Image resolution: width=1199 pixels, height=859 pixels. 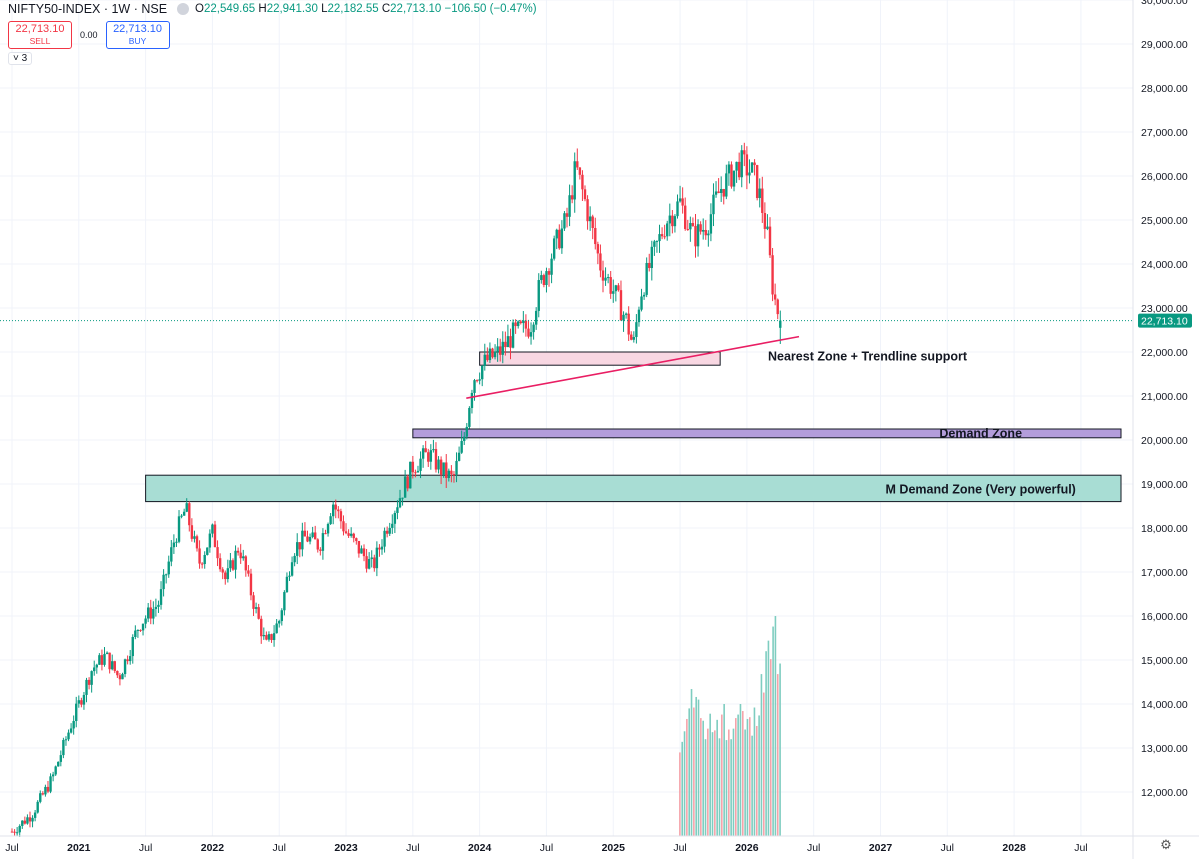 What do you see at coordinates (1164, 749) in the screenshot?
I see `y-tick-label: 13,000.00` at bounding box center [1164, 749].